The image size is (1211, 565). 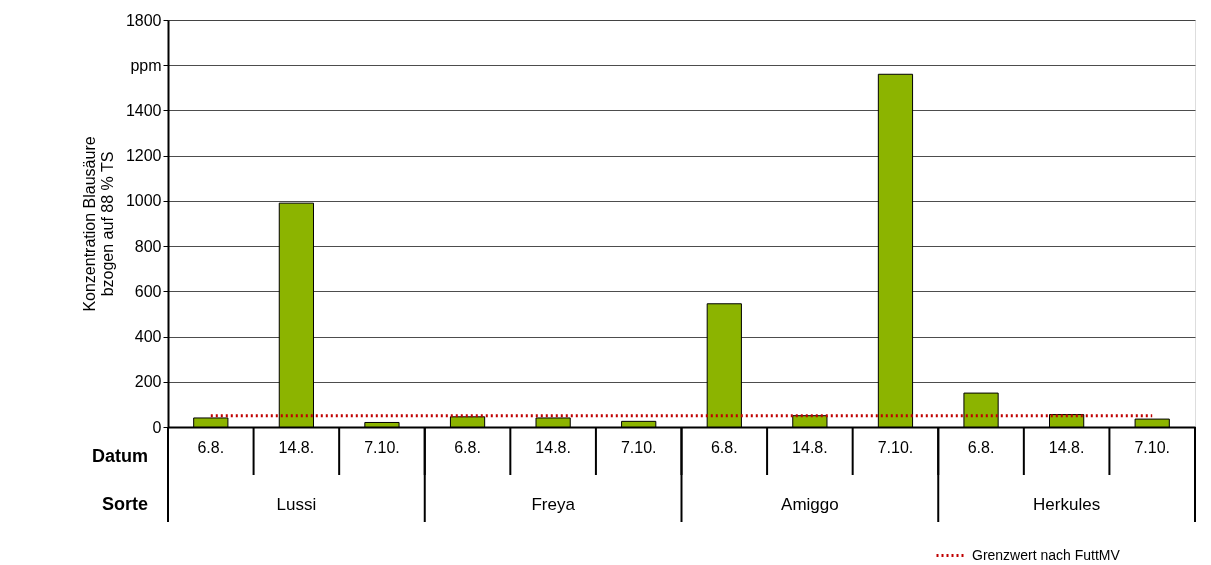 I want to click on y-tick-label: 1000, so click(x=143, y=201).